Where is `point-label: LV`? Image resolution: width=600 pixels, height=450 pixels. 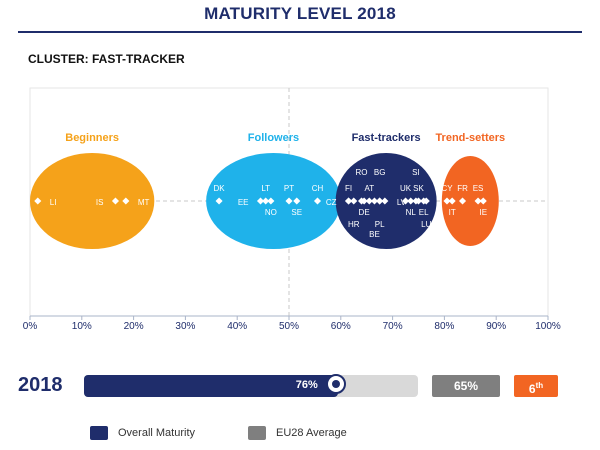 point-label: LV is located at coordinates (402, 202).